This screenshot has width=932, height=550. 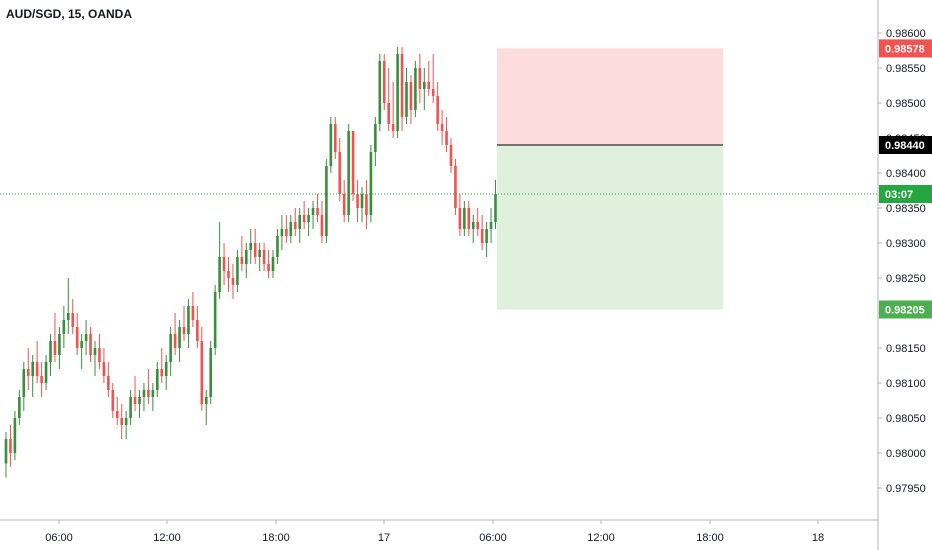 I want to click on stop-loss-zone, so click(x=610, y=96).